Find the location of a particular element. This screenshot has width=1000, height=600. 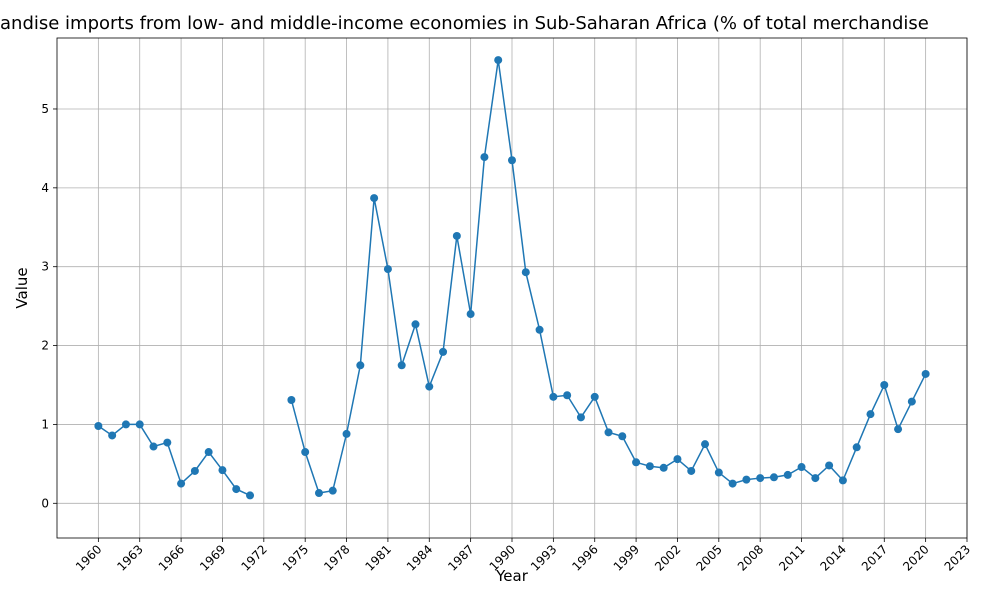

x-tick-label: 1999 is located at coordinates (626, 557).